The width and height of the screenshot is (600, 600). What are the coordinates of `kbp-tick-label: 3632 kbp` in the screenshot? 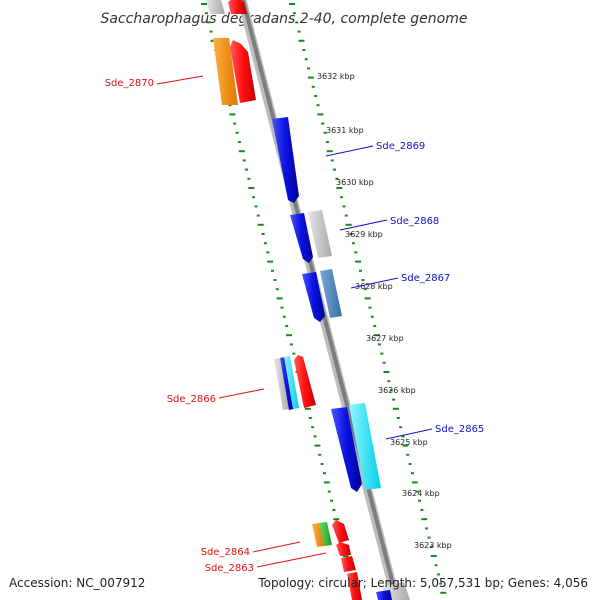 It's located at (336, 76).